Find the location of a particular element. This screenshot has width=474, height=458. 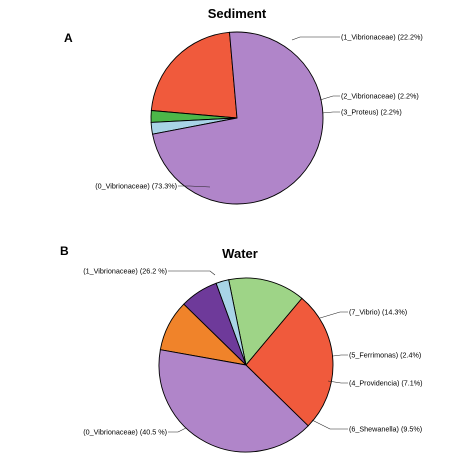

slice-label-5: (1_Vibrionaceae) (26.2 %) is located at coordinates (125, 271).